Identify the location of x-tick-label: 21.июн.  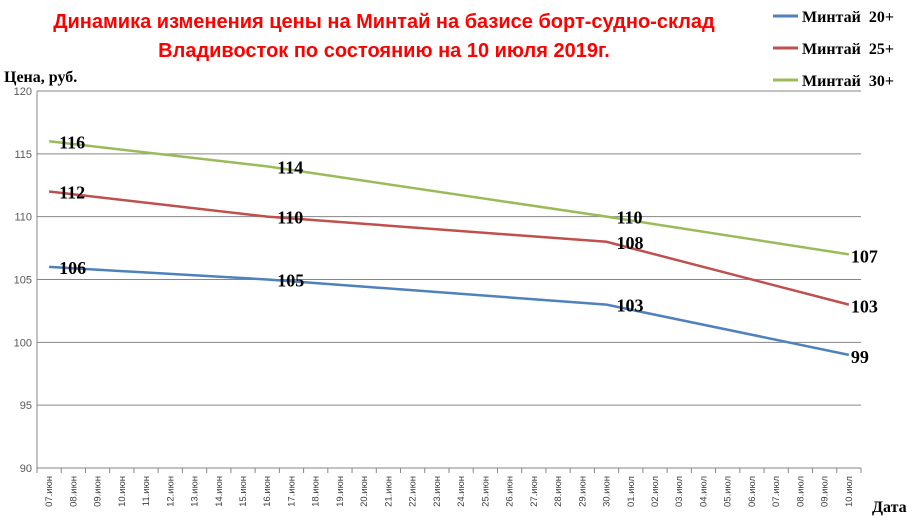
(388, 491).